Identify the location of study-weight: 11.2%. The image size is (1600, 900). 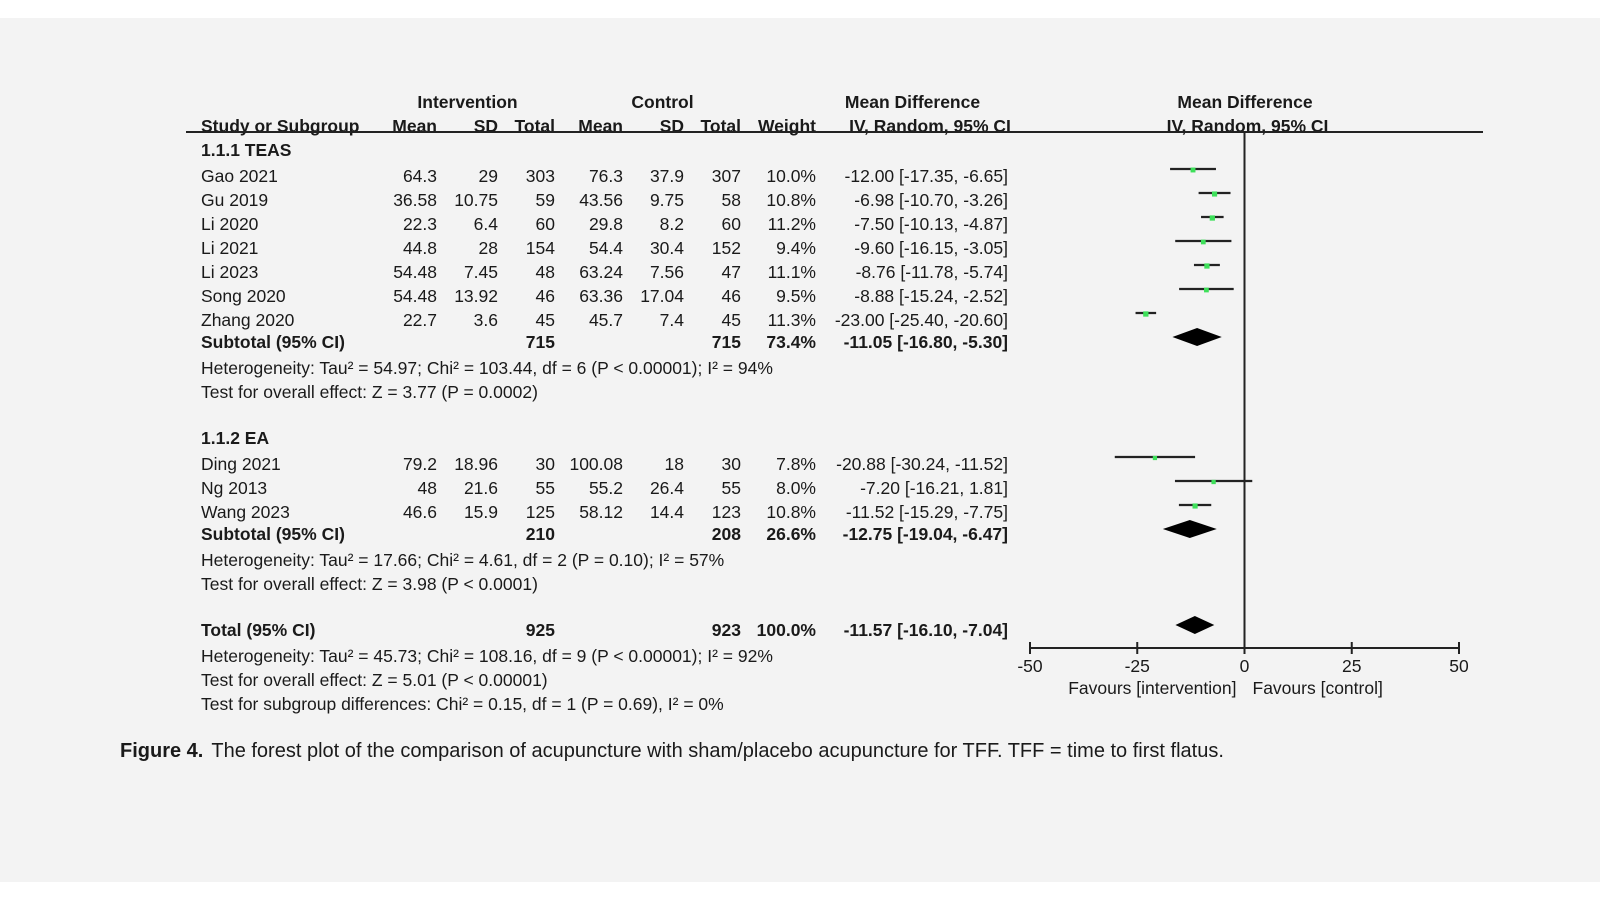
(791, 224).